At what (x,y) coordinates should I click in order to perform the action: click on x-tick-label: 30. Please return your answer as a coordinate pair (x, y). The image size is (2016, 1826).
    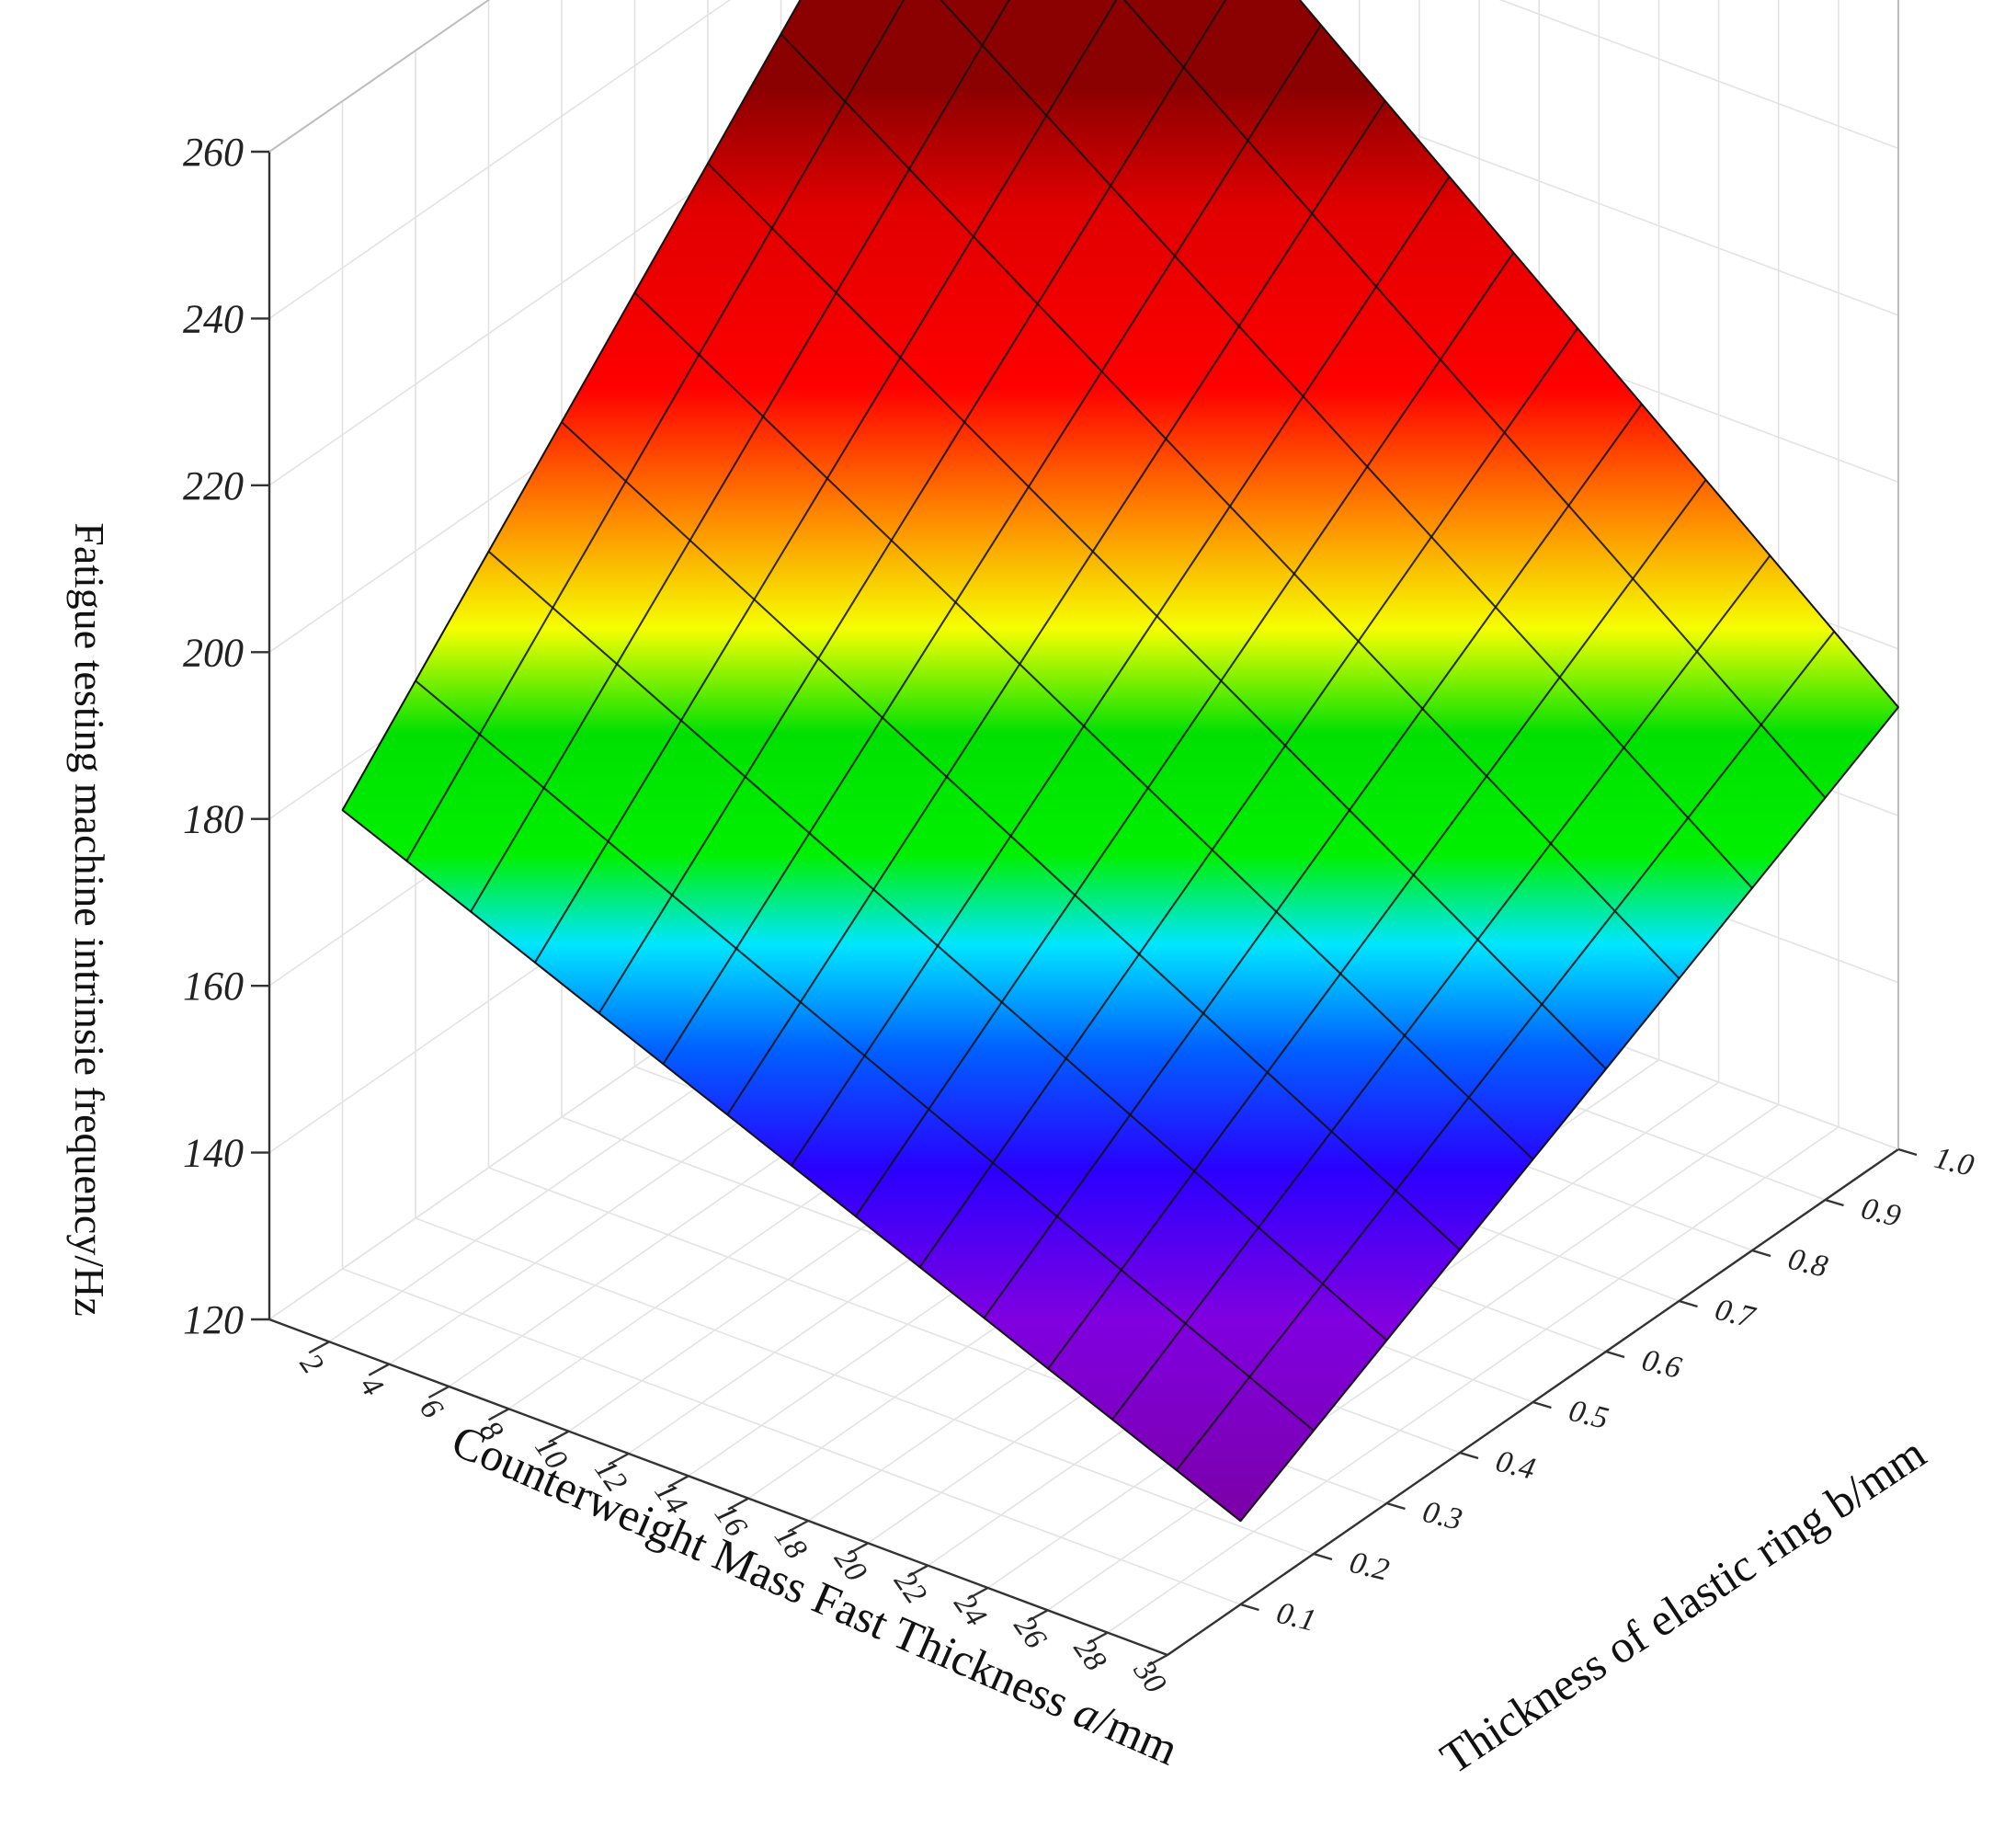
    Looking at the image, I should click on (1149, 1677).